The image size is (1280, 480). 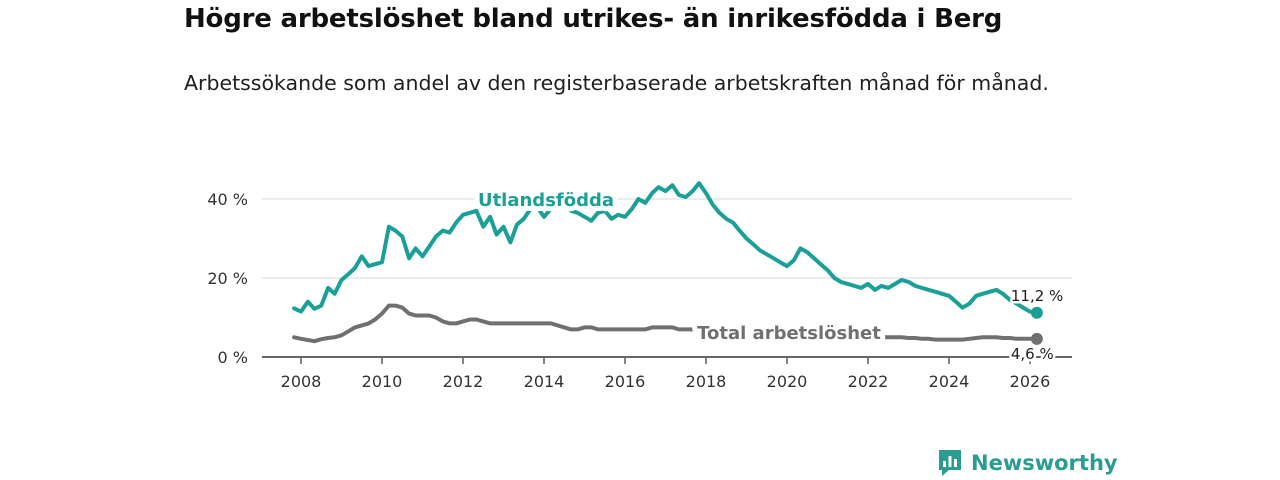 What do you see at coordinates (665, 323) in the screenshot?
I see `series-line-total` at bounding box center [665, 323].